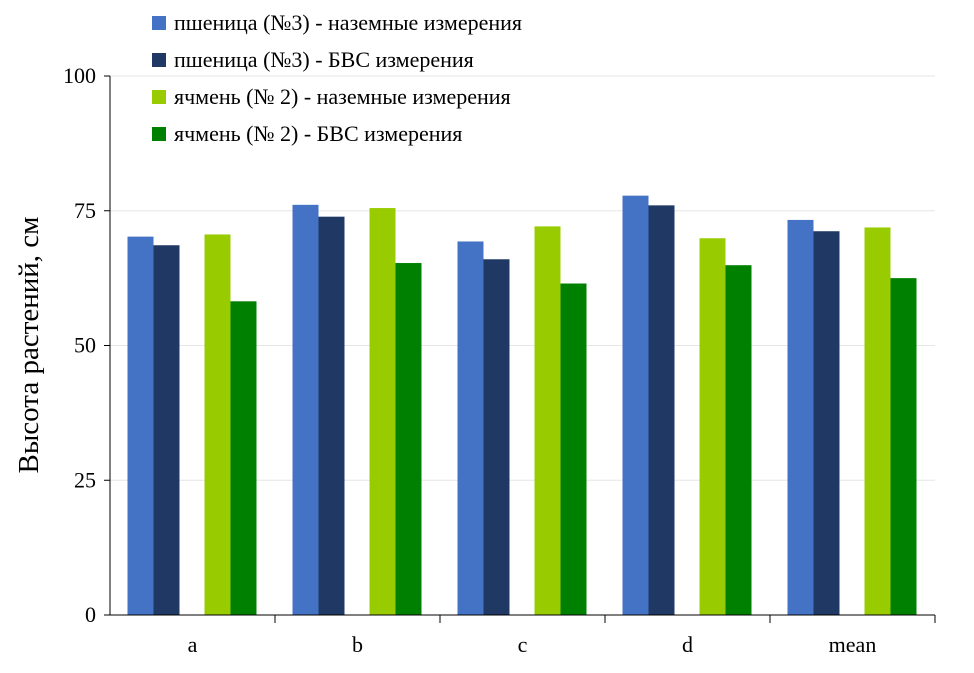  Describe the element at coordinates (85, 479) in the screenshot. I see `y-tick-label: 25` at that location.